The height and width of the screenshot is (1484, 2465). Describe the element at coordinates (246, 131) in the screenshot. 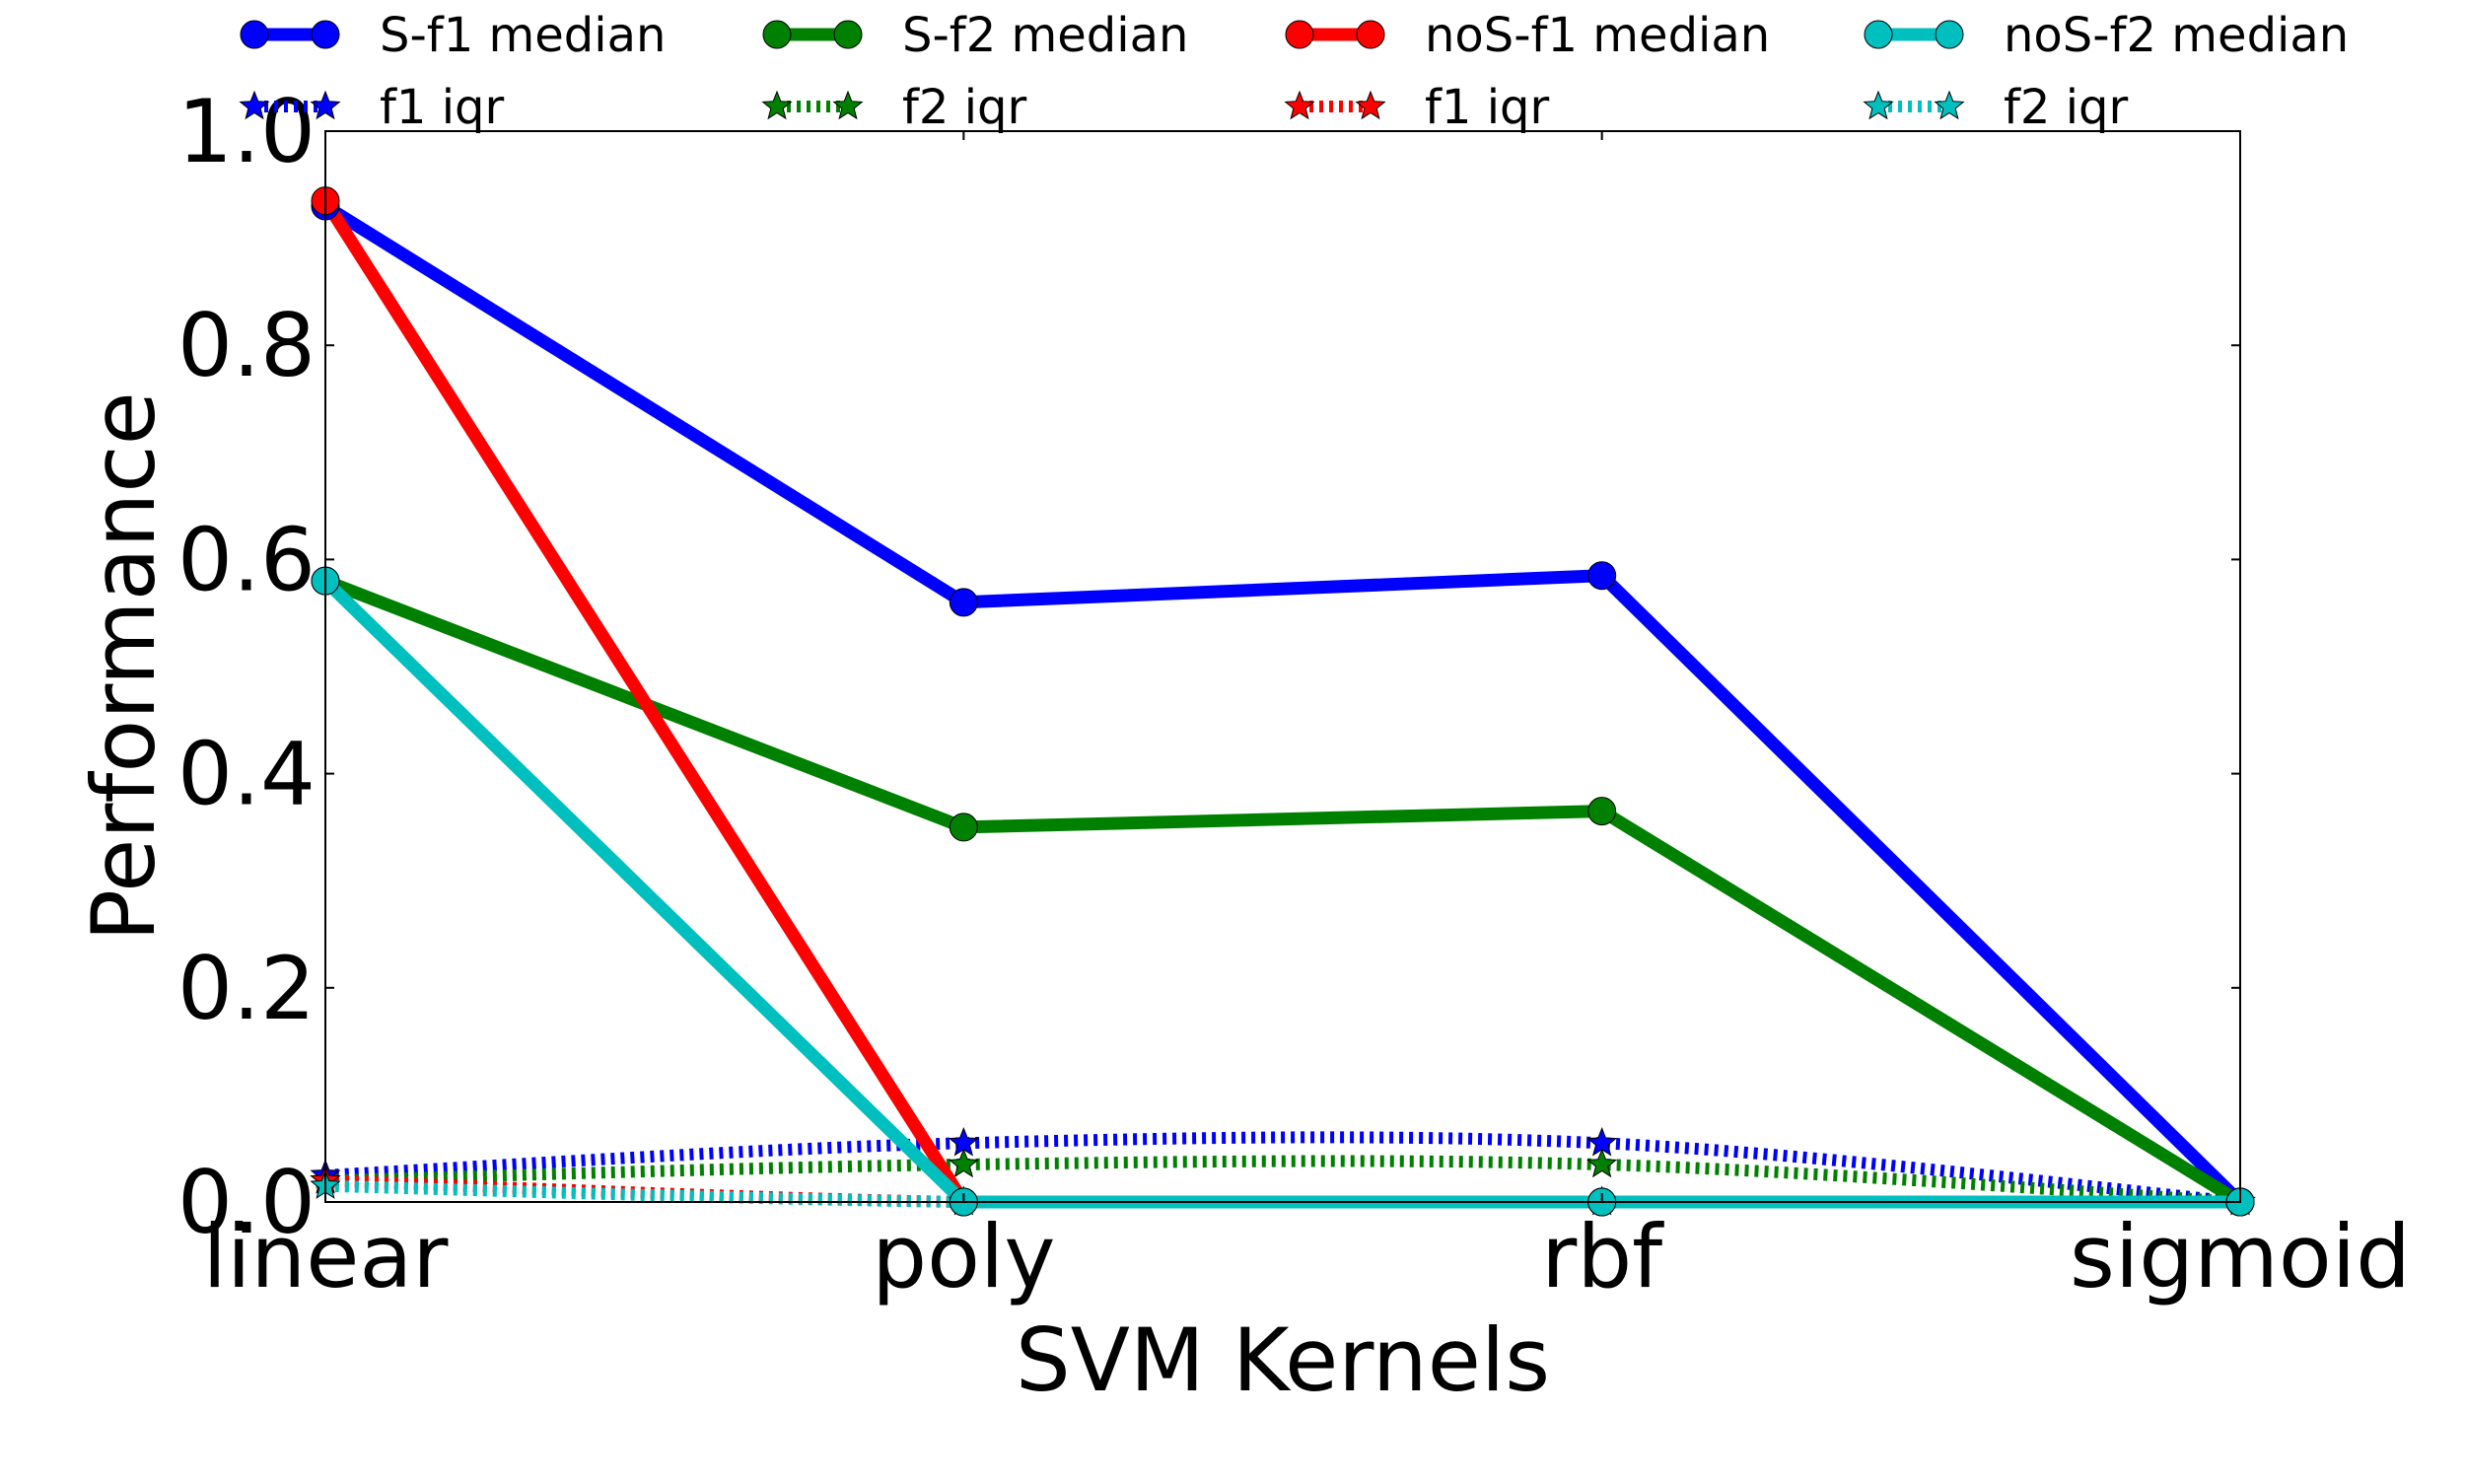

I see `y-tick-label-5: 1.0` at that location.